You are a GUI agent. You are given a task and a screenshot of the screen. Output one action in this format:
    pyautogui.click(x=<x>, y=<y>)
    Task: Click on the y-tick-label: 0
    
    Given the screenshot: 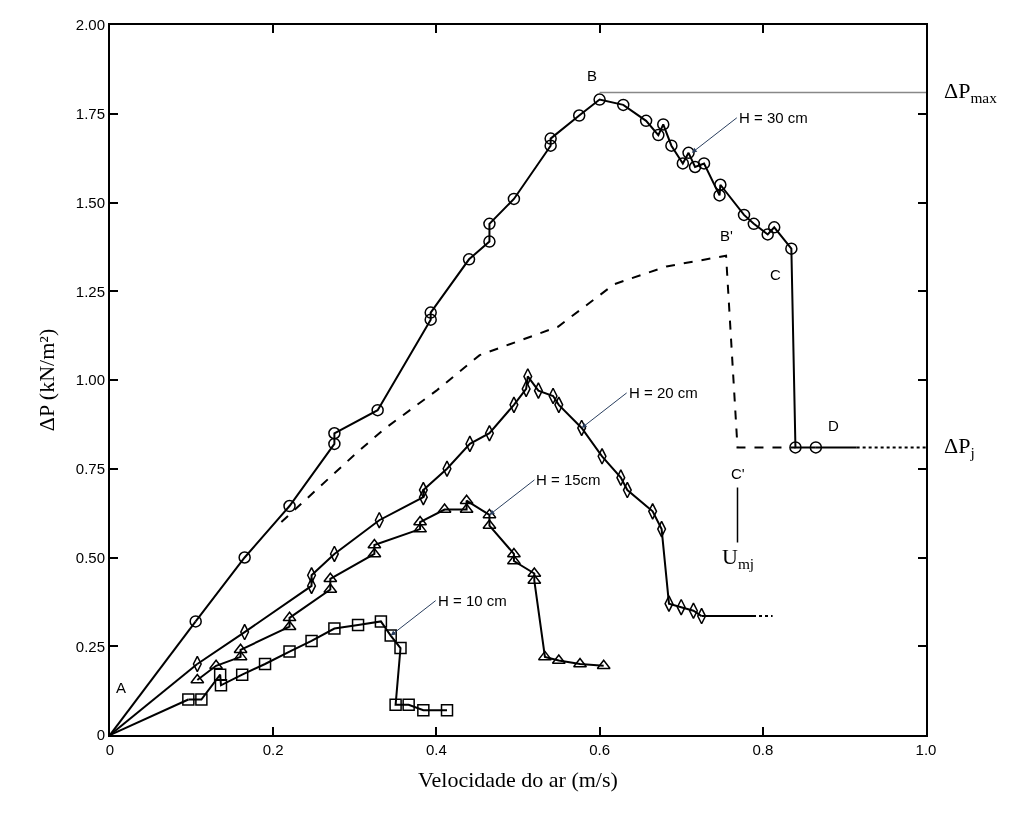 What is the action you would take?
    pyautogui.click(x=100, y=735)
    